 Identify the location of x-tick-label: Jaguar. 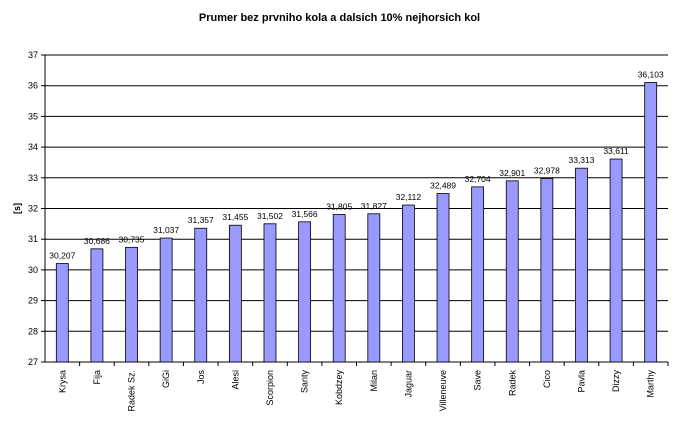
(408, 384).